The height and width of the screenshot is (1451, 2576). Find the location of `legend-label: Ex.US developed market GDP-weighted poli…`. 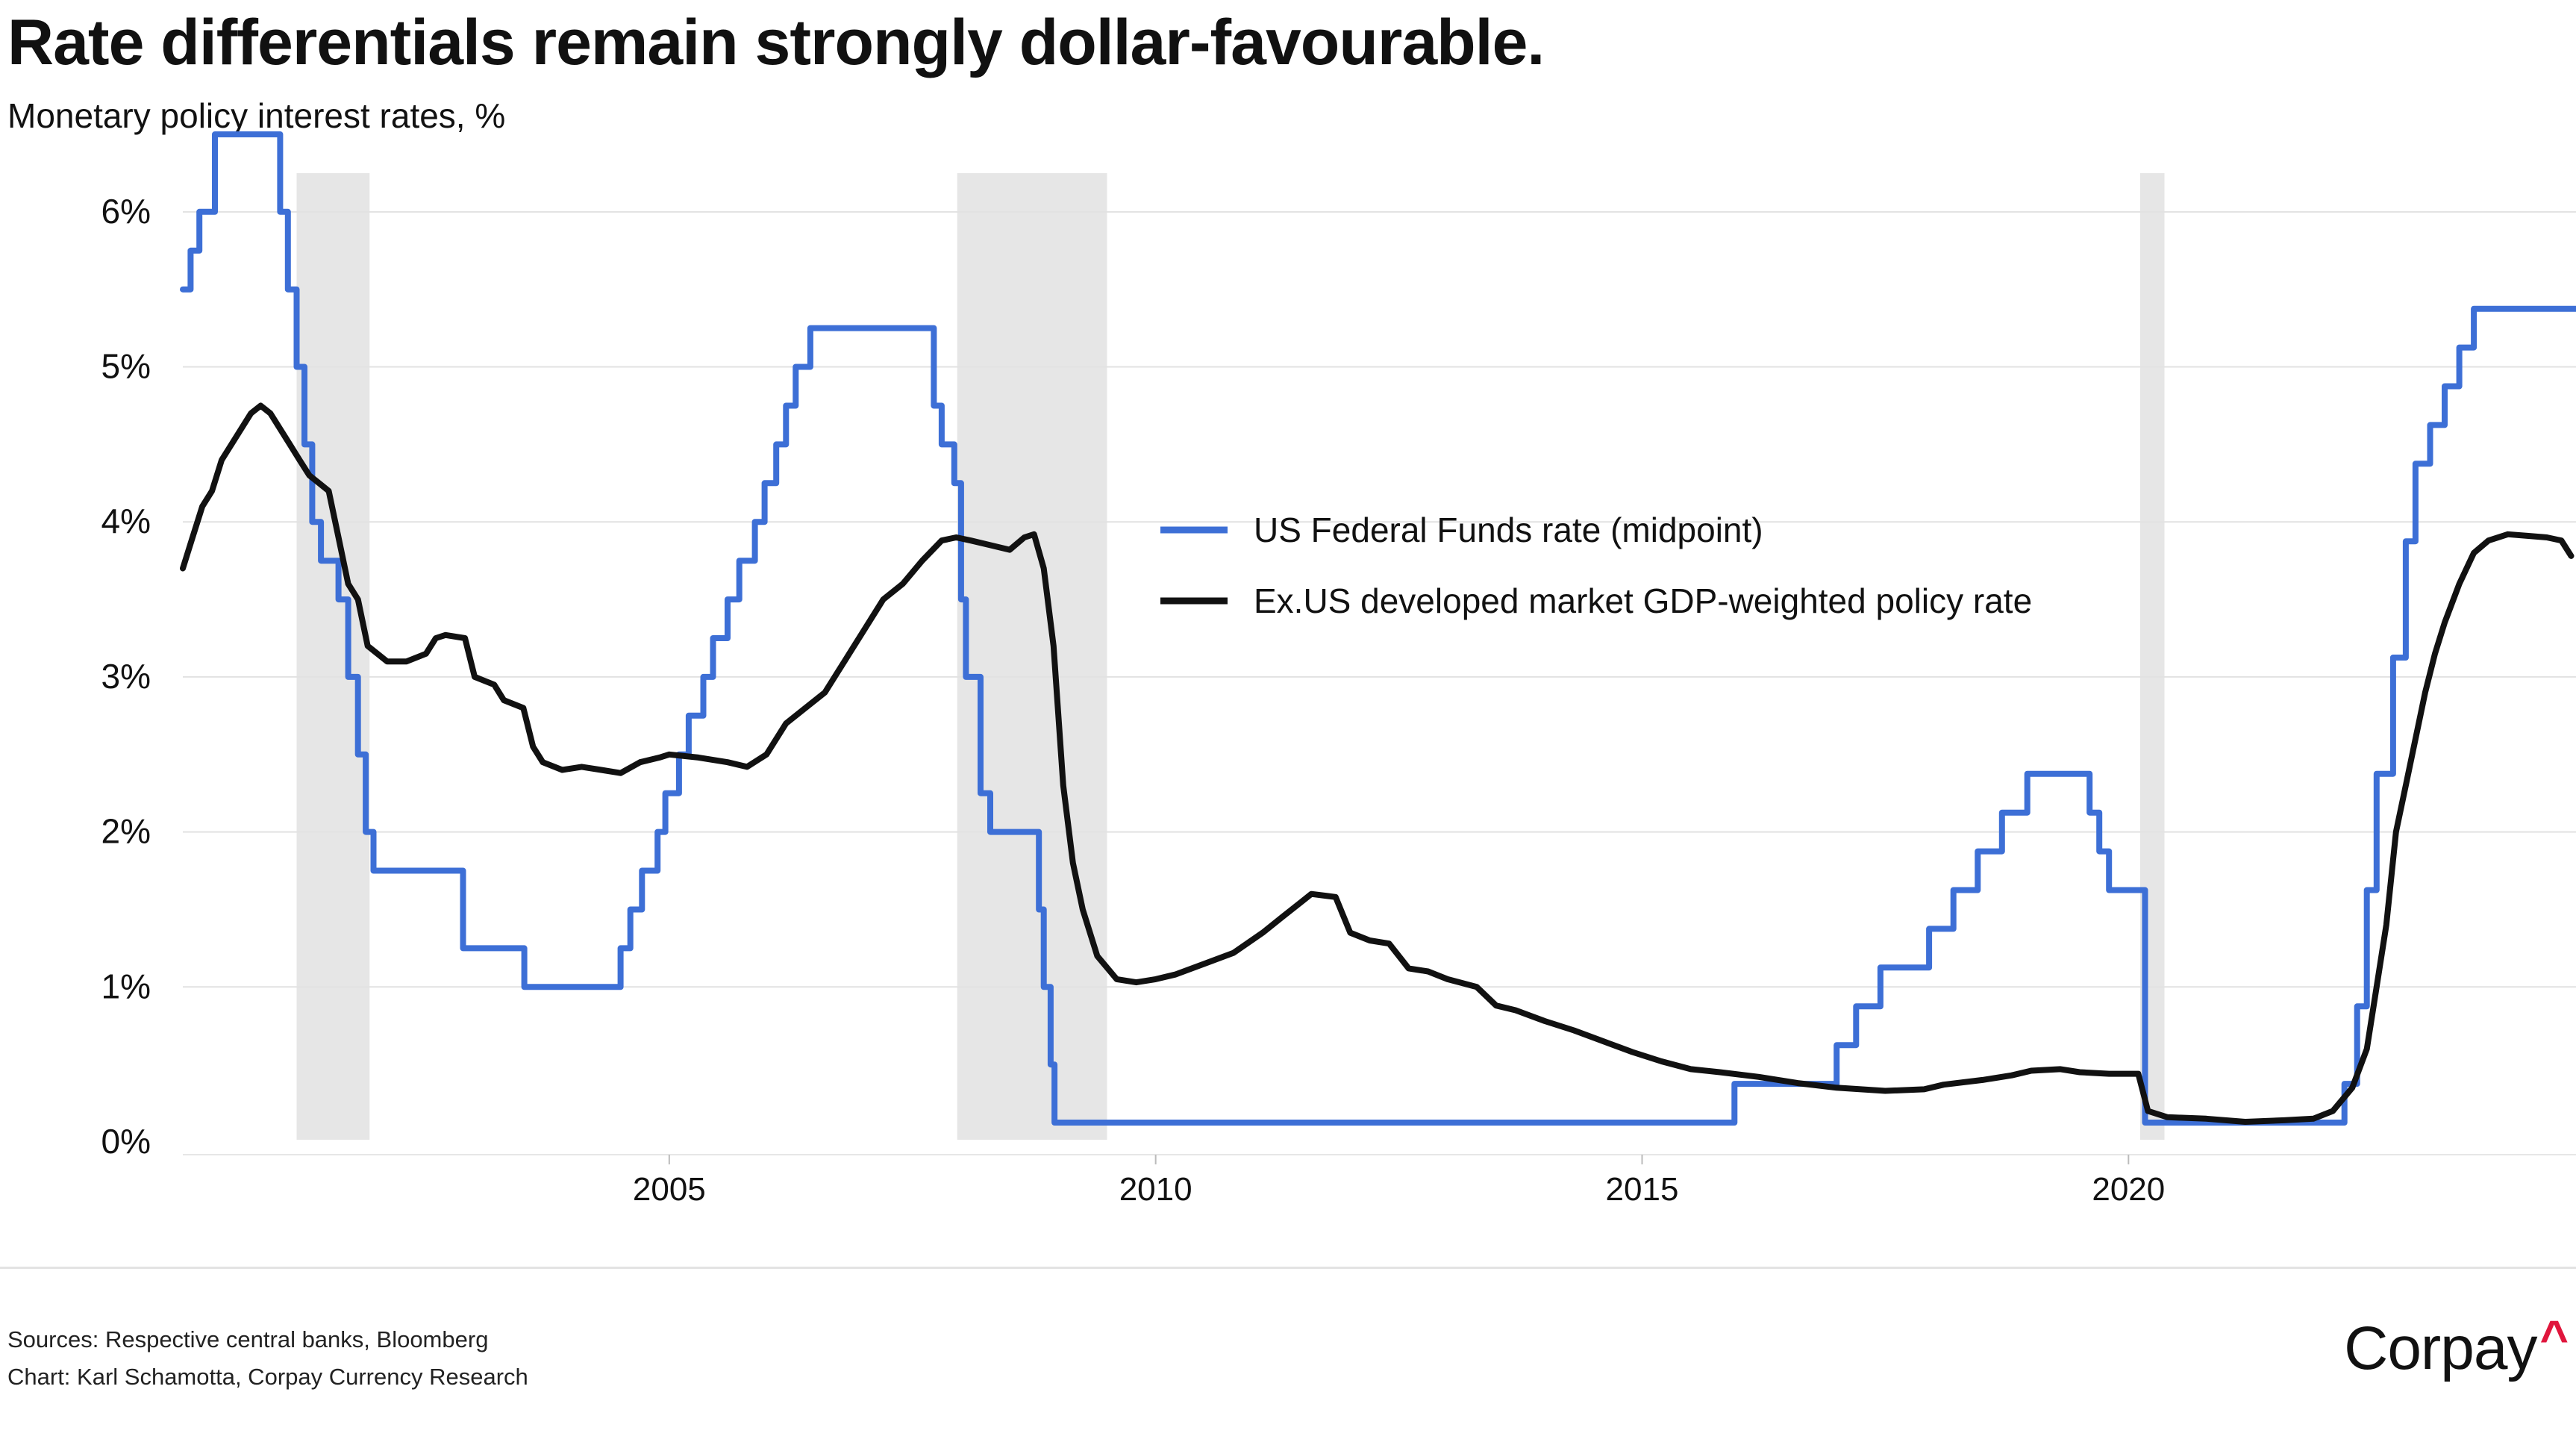

legend-label: Ex.US developed market GDP-weighted poli… is located at coordinates (1643, 600).